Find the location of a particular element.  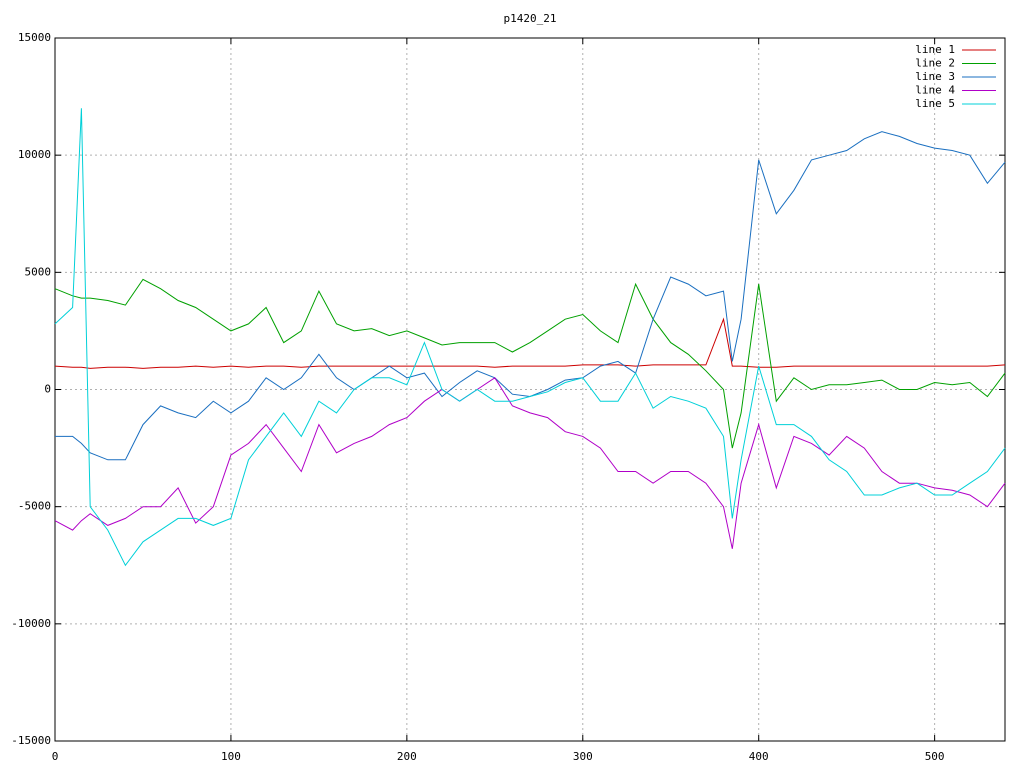

legend-label: line 5 is located at coordinates (935, 103).